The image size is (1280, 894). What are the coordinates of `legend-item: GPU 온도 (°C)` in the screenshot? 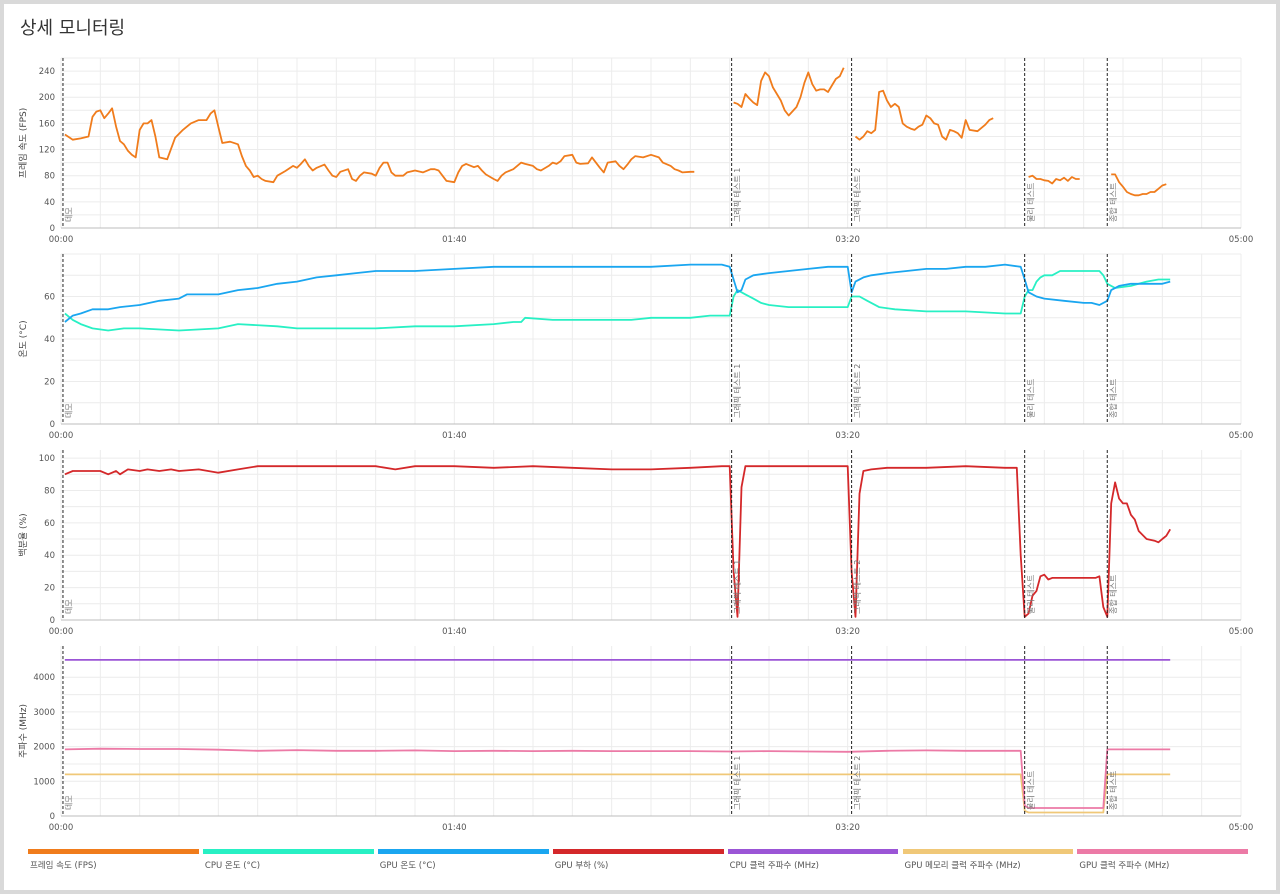 It's located at (463, 864).